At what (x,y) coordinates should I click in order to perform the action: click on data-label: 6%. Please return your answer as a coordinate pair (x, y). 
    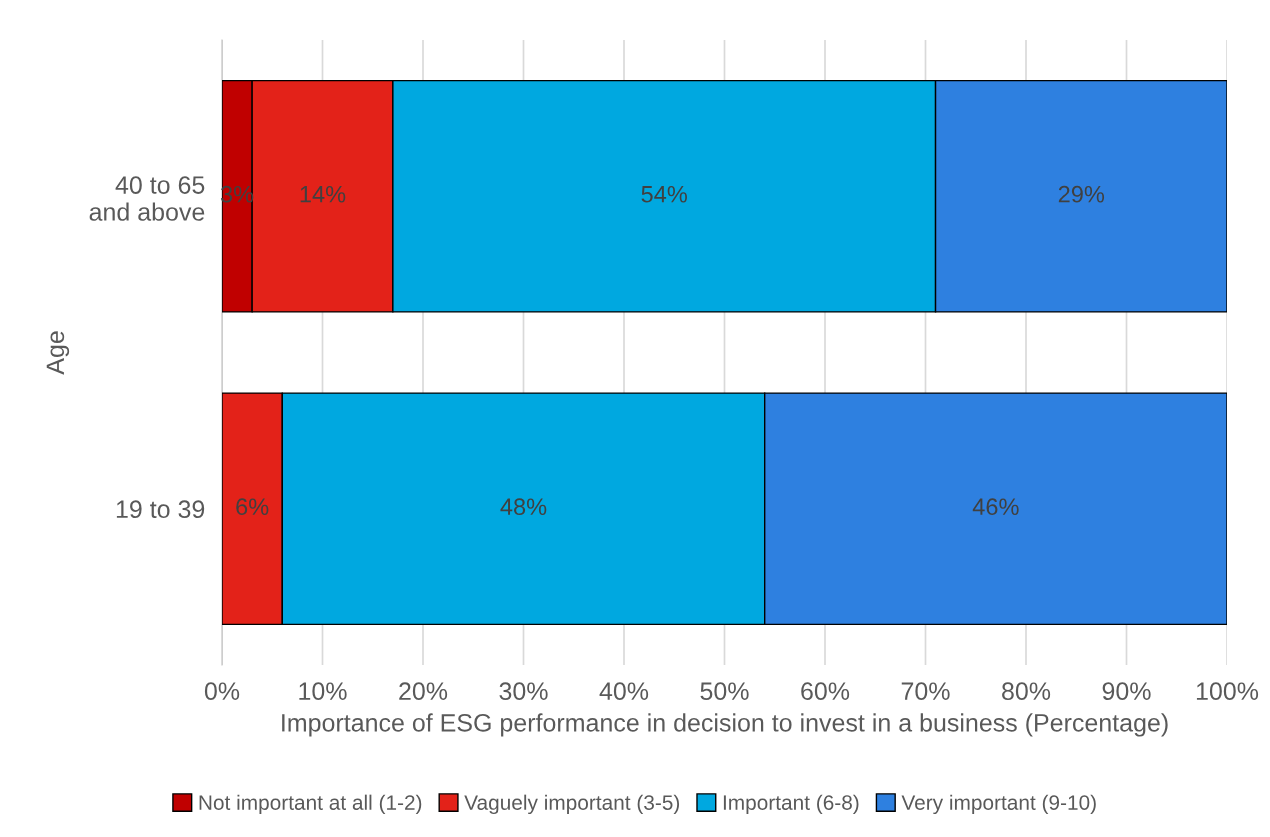
    Looking at the image, I should click on (252, 507).